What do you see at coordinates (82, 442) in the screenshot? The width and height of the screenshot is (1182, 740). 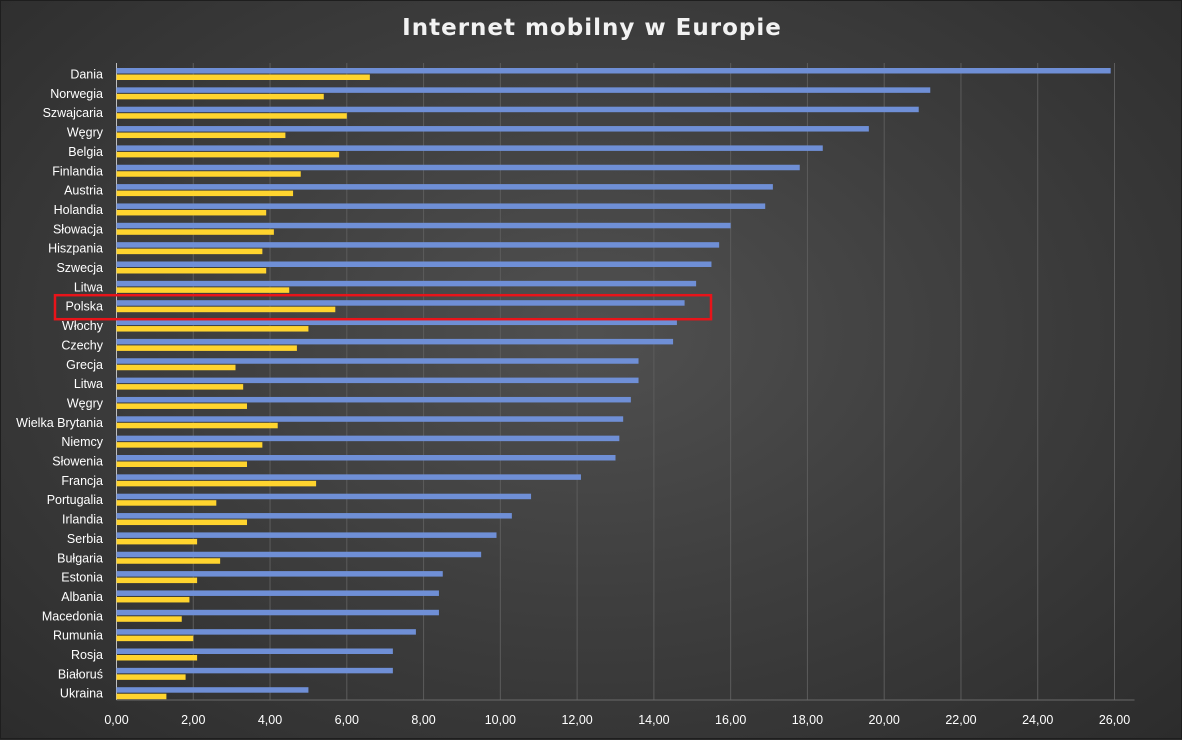 I see `category-label: Niemcy` at bounding box center [82, 442].